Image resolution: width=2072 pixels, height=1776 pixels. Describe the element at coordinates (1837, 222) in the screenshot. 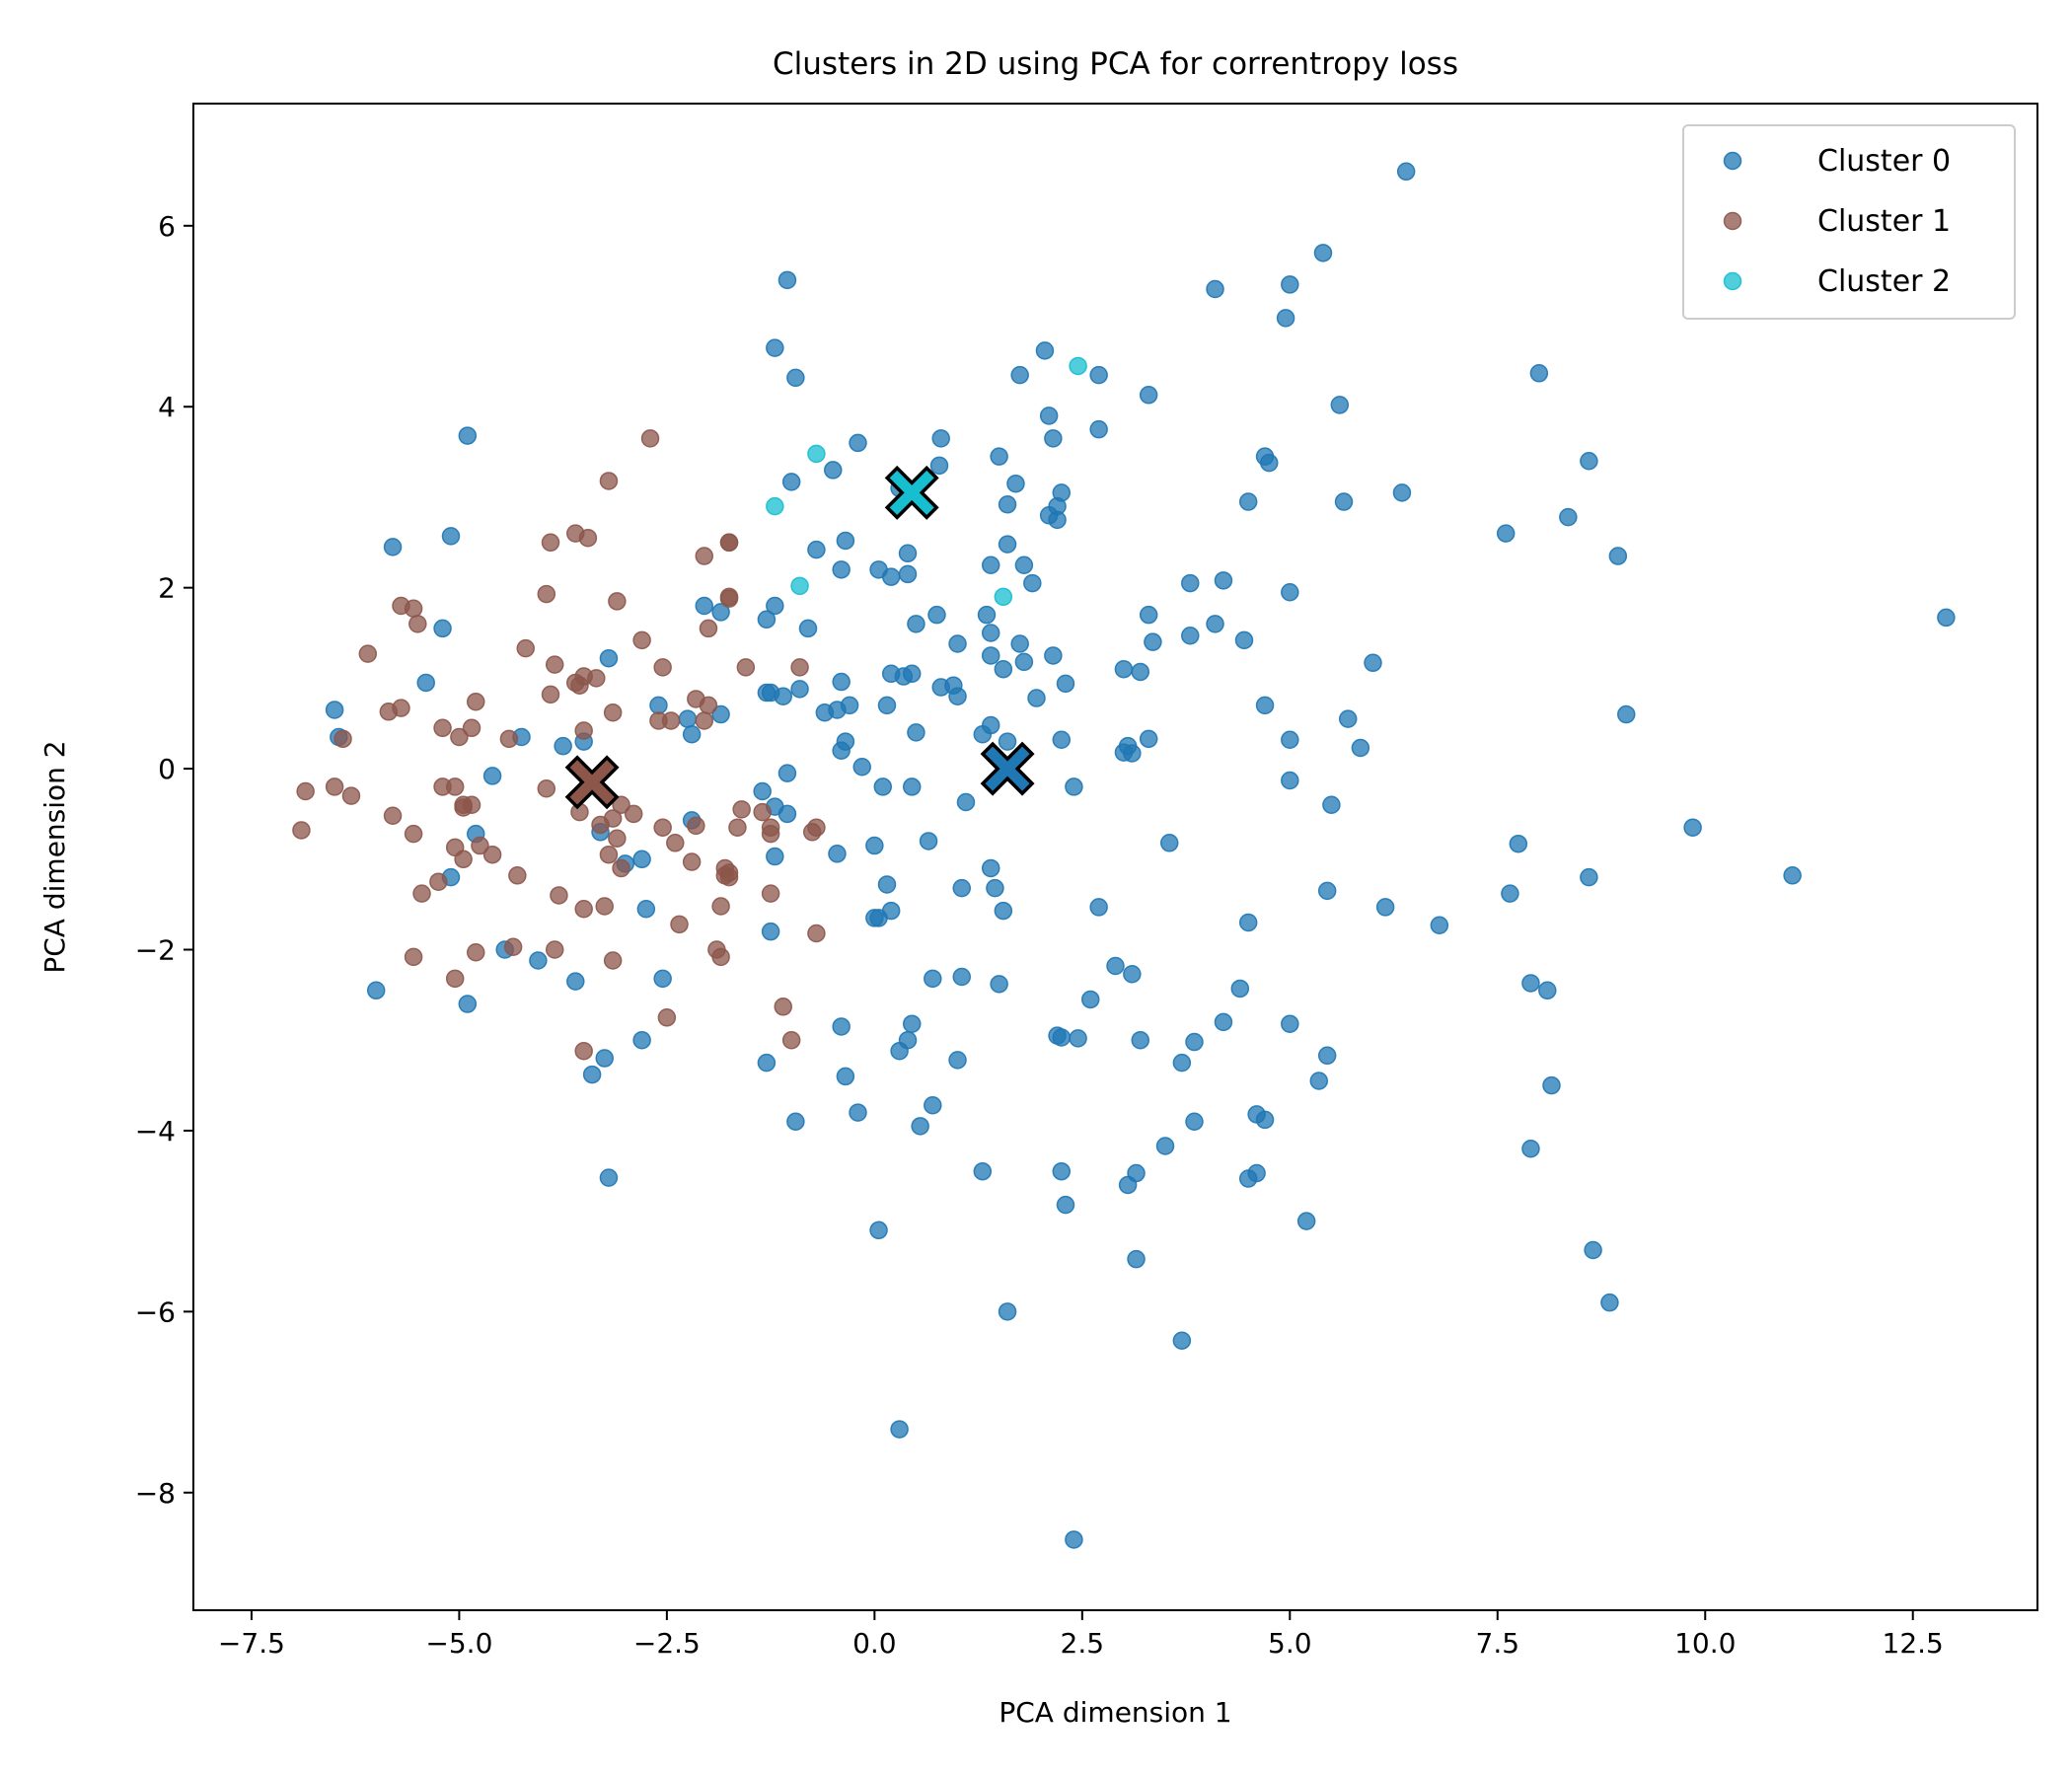

I see `legend-items: Cluster 0 Cluster 1 Cluster 2` at that location.